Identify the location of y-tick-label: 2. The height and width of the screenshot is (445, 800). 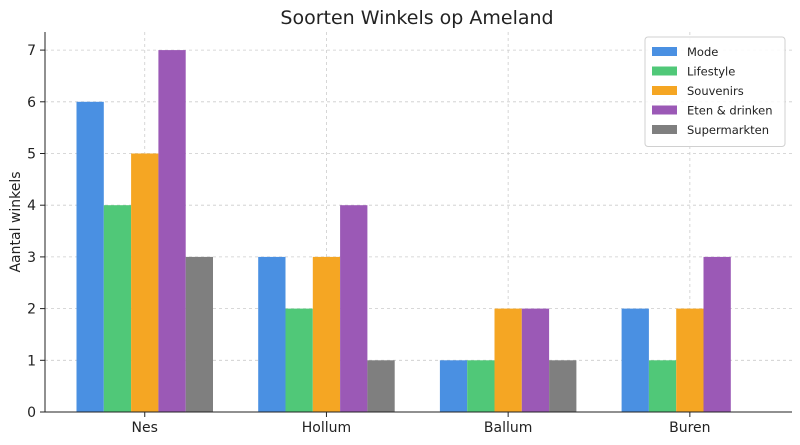
(31, 310).